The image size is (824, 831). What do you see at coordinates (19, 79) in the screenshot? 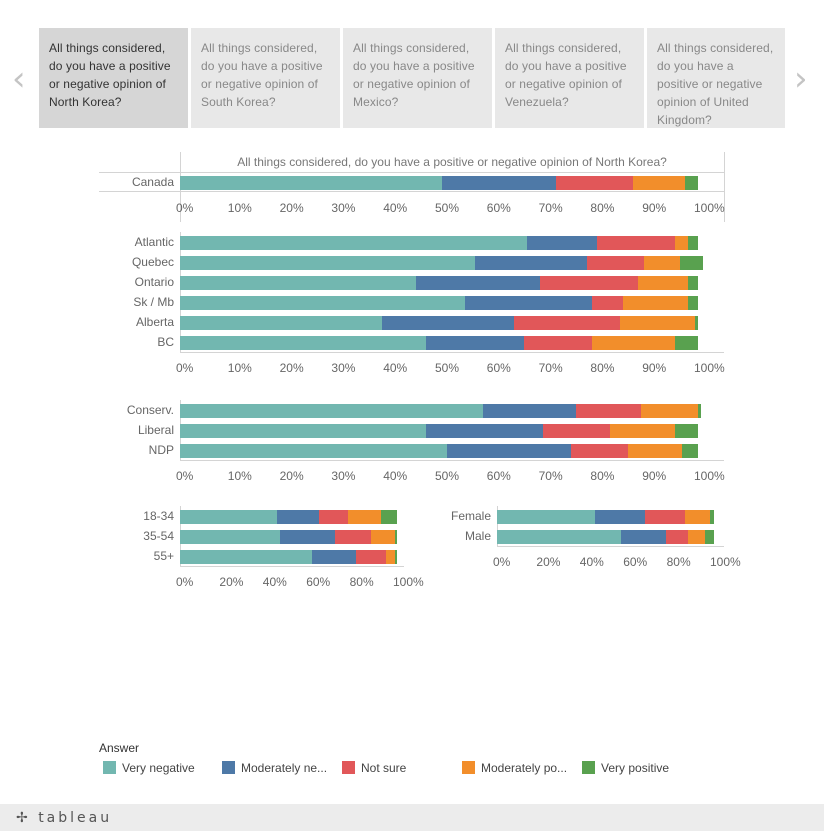
I see `prev-arrow: ‹` at bounding box center [19, 79].